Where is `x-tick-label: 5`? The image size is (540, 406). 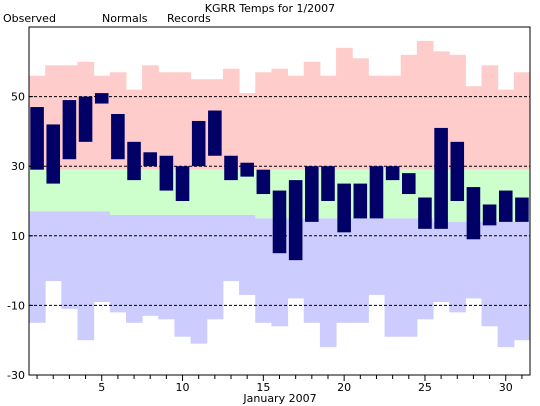
x-tick-label: 5 is located at coordinates (101, 387).